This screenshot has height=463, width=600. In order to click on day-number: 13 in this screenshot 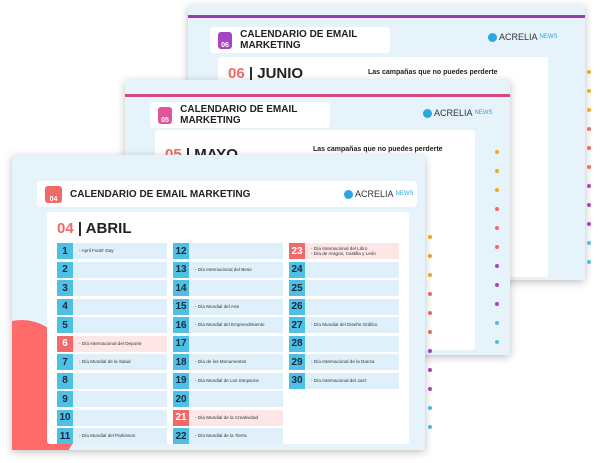, I will do `click(181, 269)`.